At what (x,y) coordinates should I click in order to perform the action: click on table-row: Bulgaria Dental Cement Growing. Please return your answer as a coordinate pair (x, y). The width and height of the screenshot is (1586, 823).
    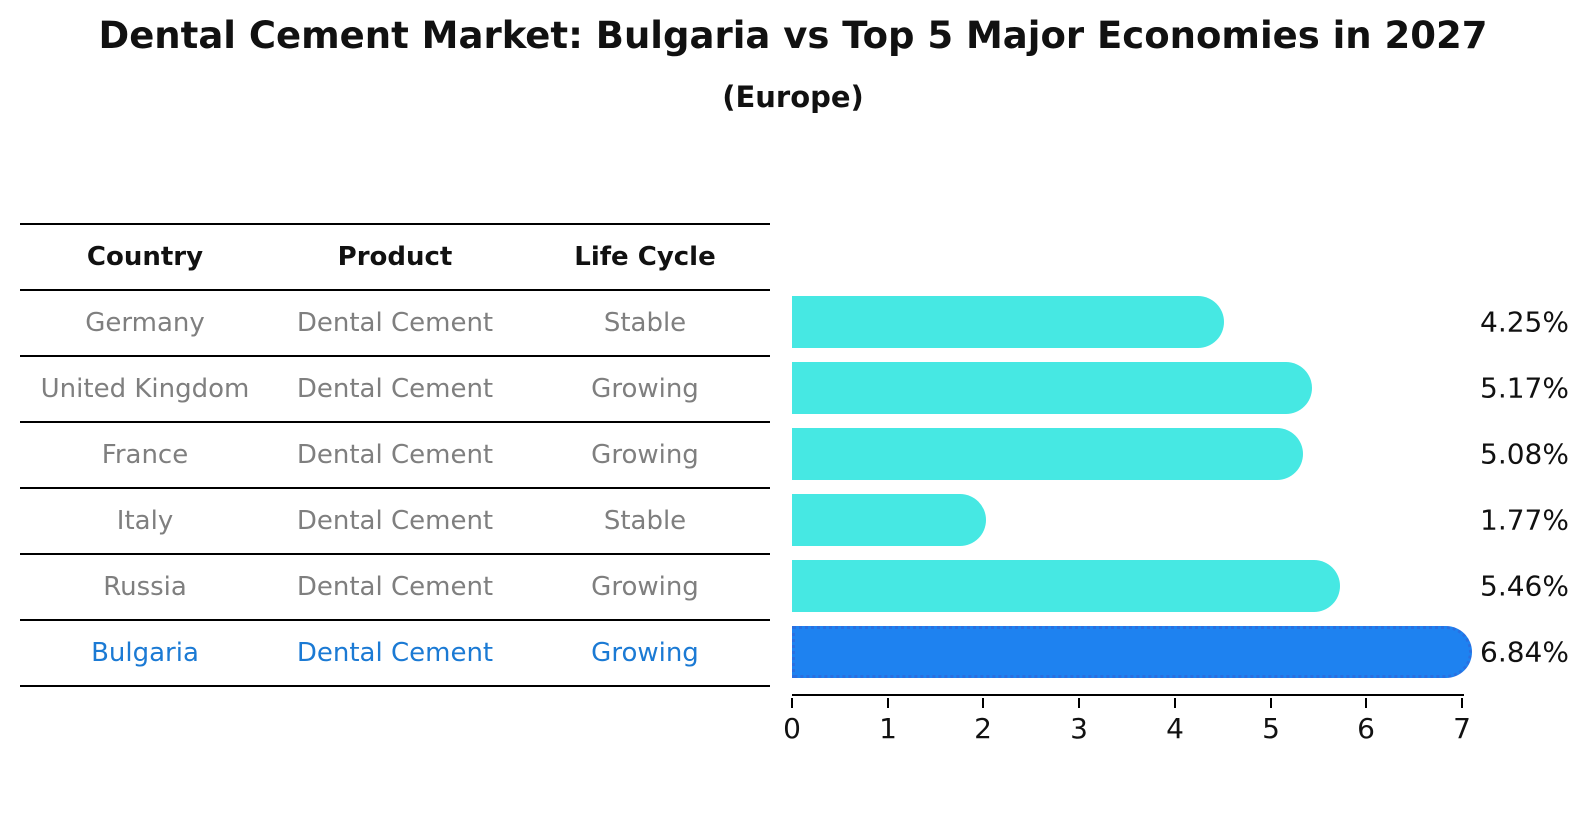
    Looking at the image, I should click on (395, 654).